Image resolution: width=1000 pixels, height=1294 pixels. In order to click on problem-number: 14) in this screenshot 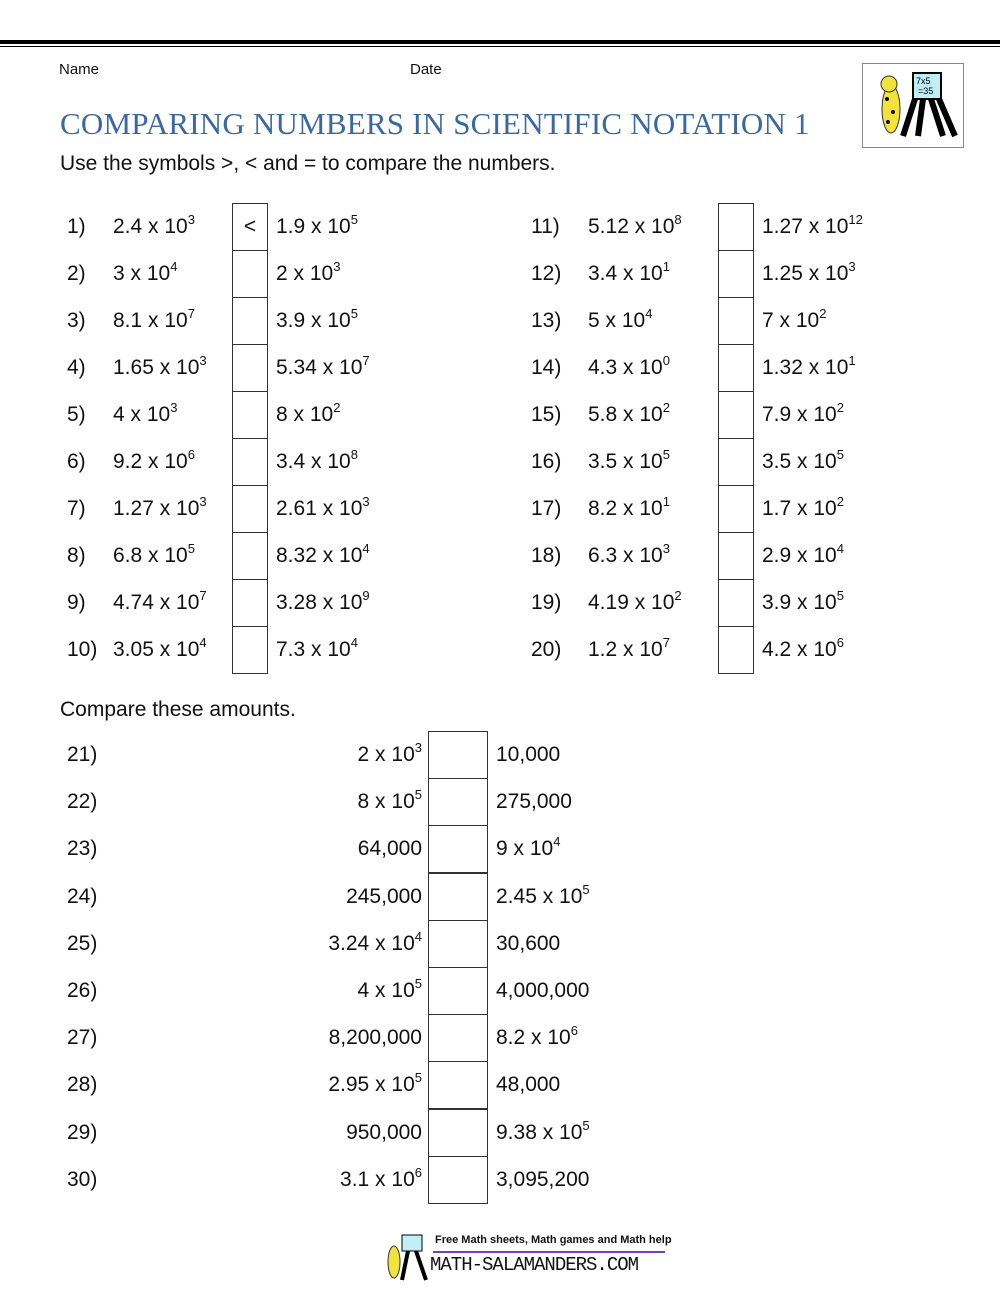, I will do `click(546, 367)`.